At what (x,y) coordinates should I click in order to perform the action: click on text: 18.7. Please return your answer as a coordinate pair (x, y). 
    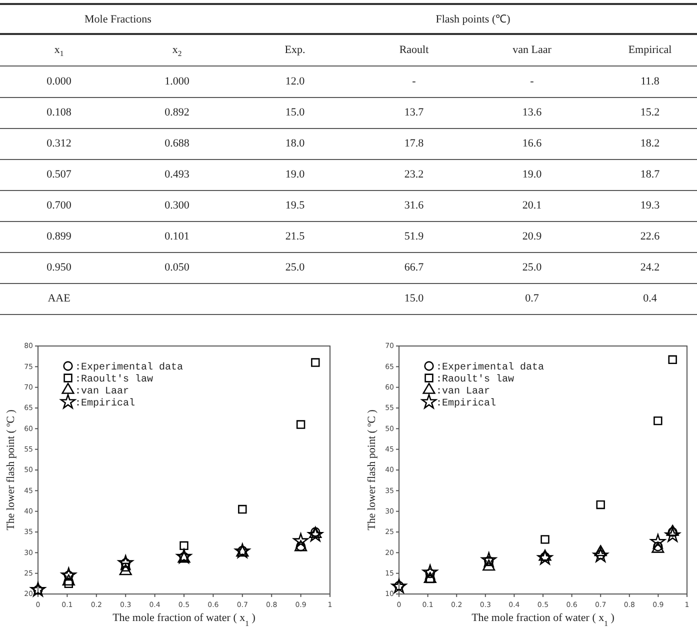
    Looking at the image, I should click on (650, 174).